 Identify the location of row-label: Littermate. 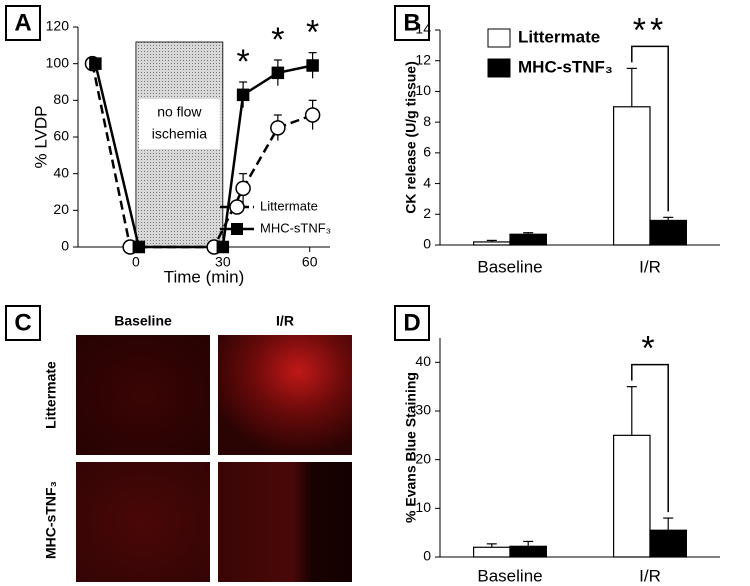
(51, 395).